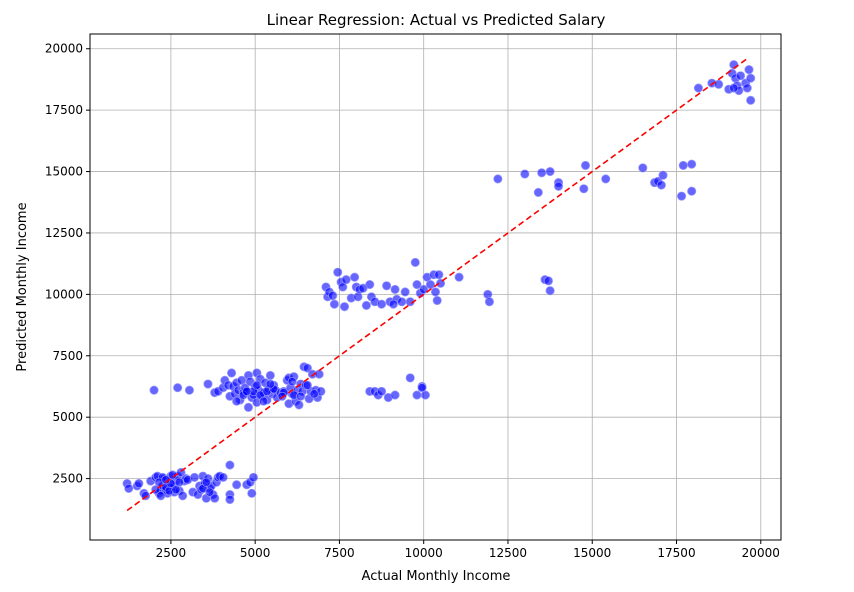 The height and width of the screenshot is (592, 854). I want to click on y-axis-label: Predicted Monthly Income, so click(22, 286).